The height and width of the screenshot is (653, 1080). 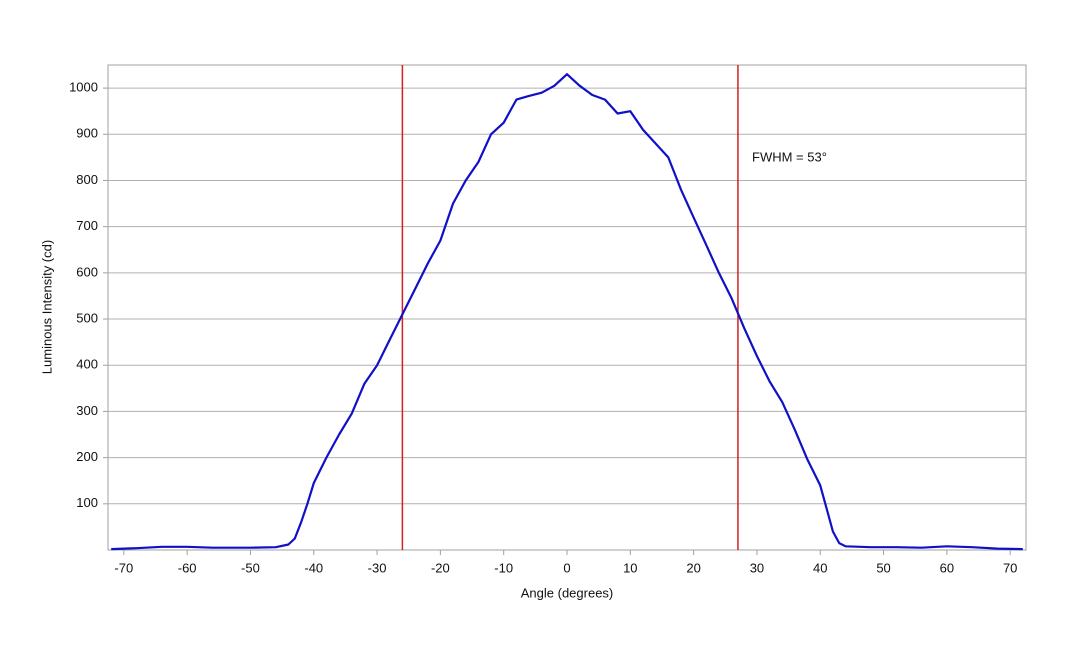 What do you see at coordinates (187, 567) in the screenshot?
I see `x-tick-label: -60` at bounding box center [187, 567].